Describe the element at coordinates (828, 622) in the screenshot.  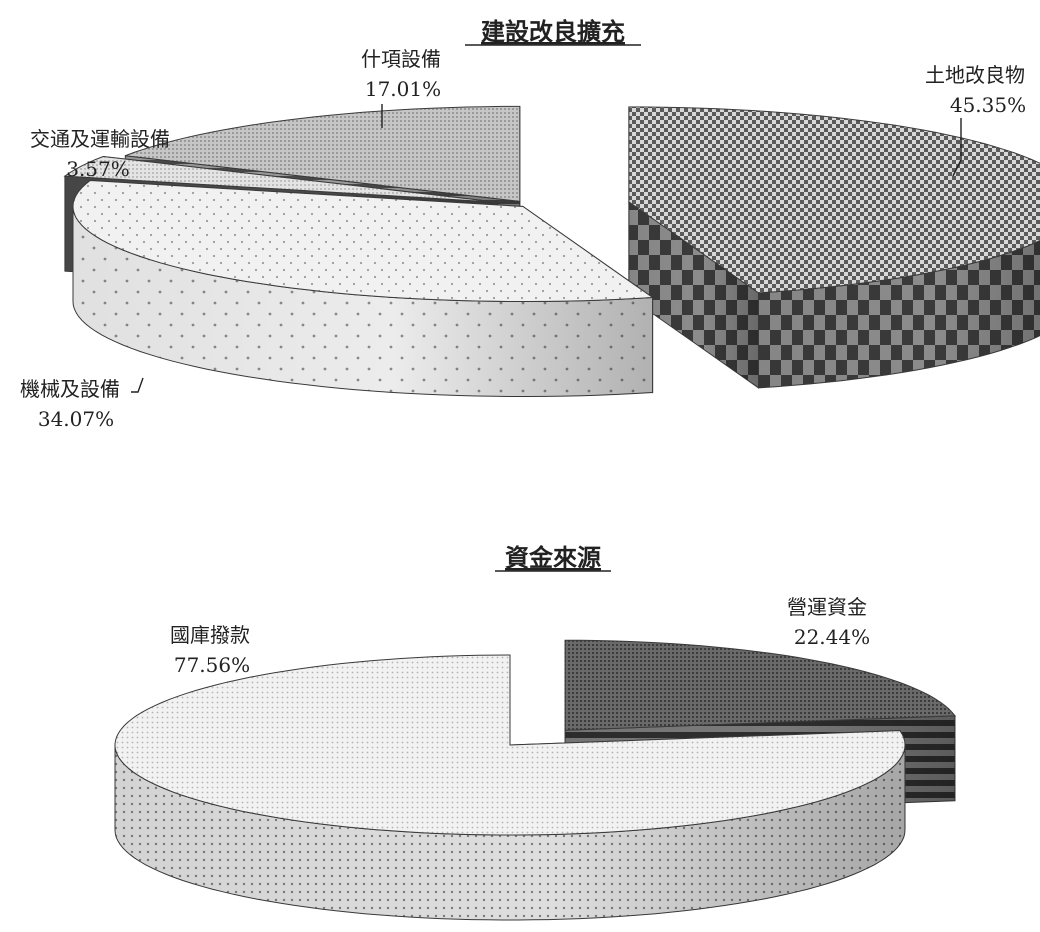
I see `slice-label-operating: 營運資金 22.44%` at that location.